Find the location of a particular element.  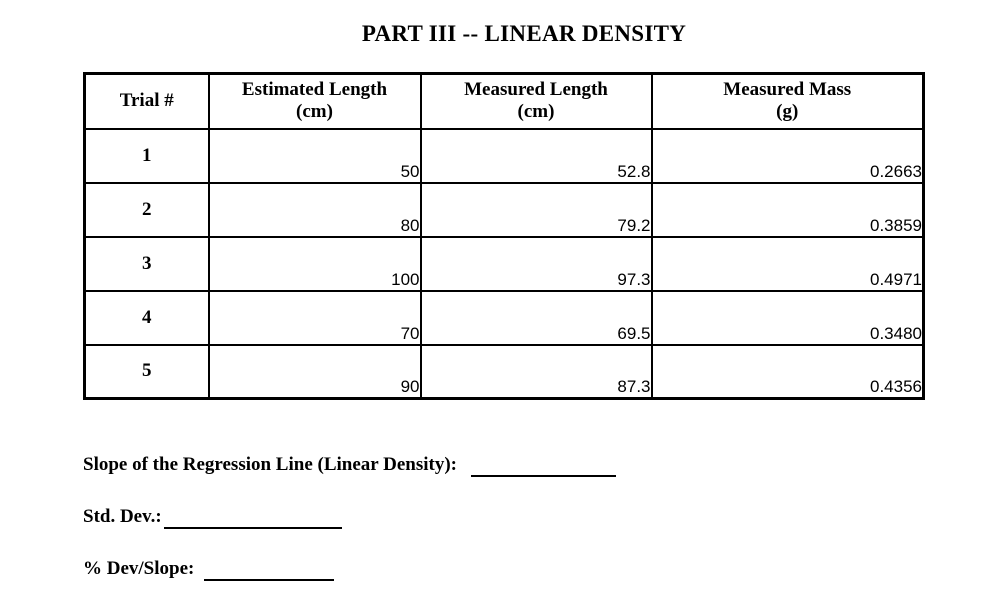

measured-mass-cell: 0.4971 is located at coordinates (787, 263).